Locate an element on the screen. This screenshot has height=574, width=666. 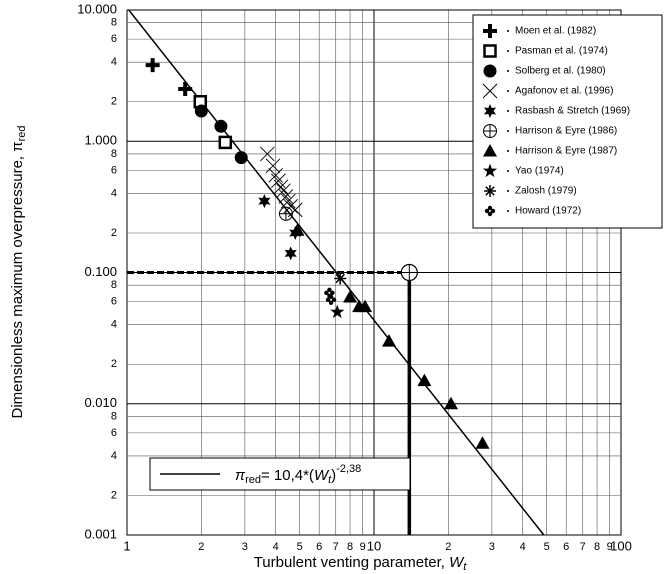
legend-label: Pasman et al. (1974) is located at coordinates (561, 51).